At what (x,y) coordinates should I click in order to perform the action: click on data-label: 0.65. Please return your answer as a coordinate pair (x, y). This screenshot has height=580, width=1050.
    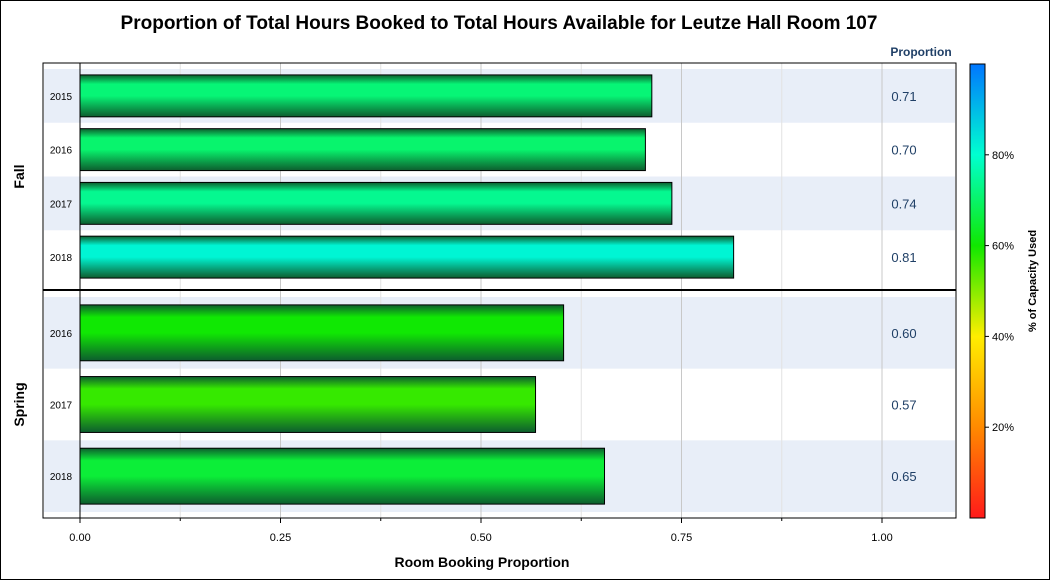
    Looking at the image, I should click on (903, 476).